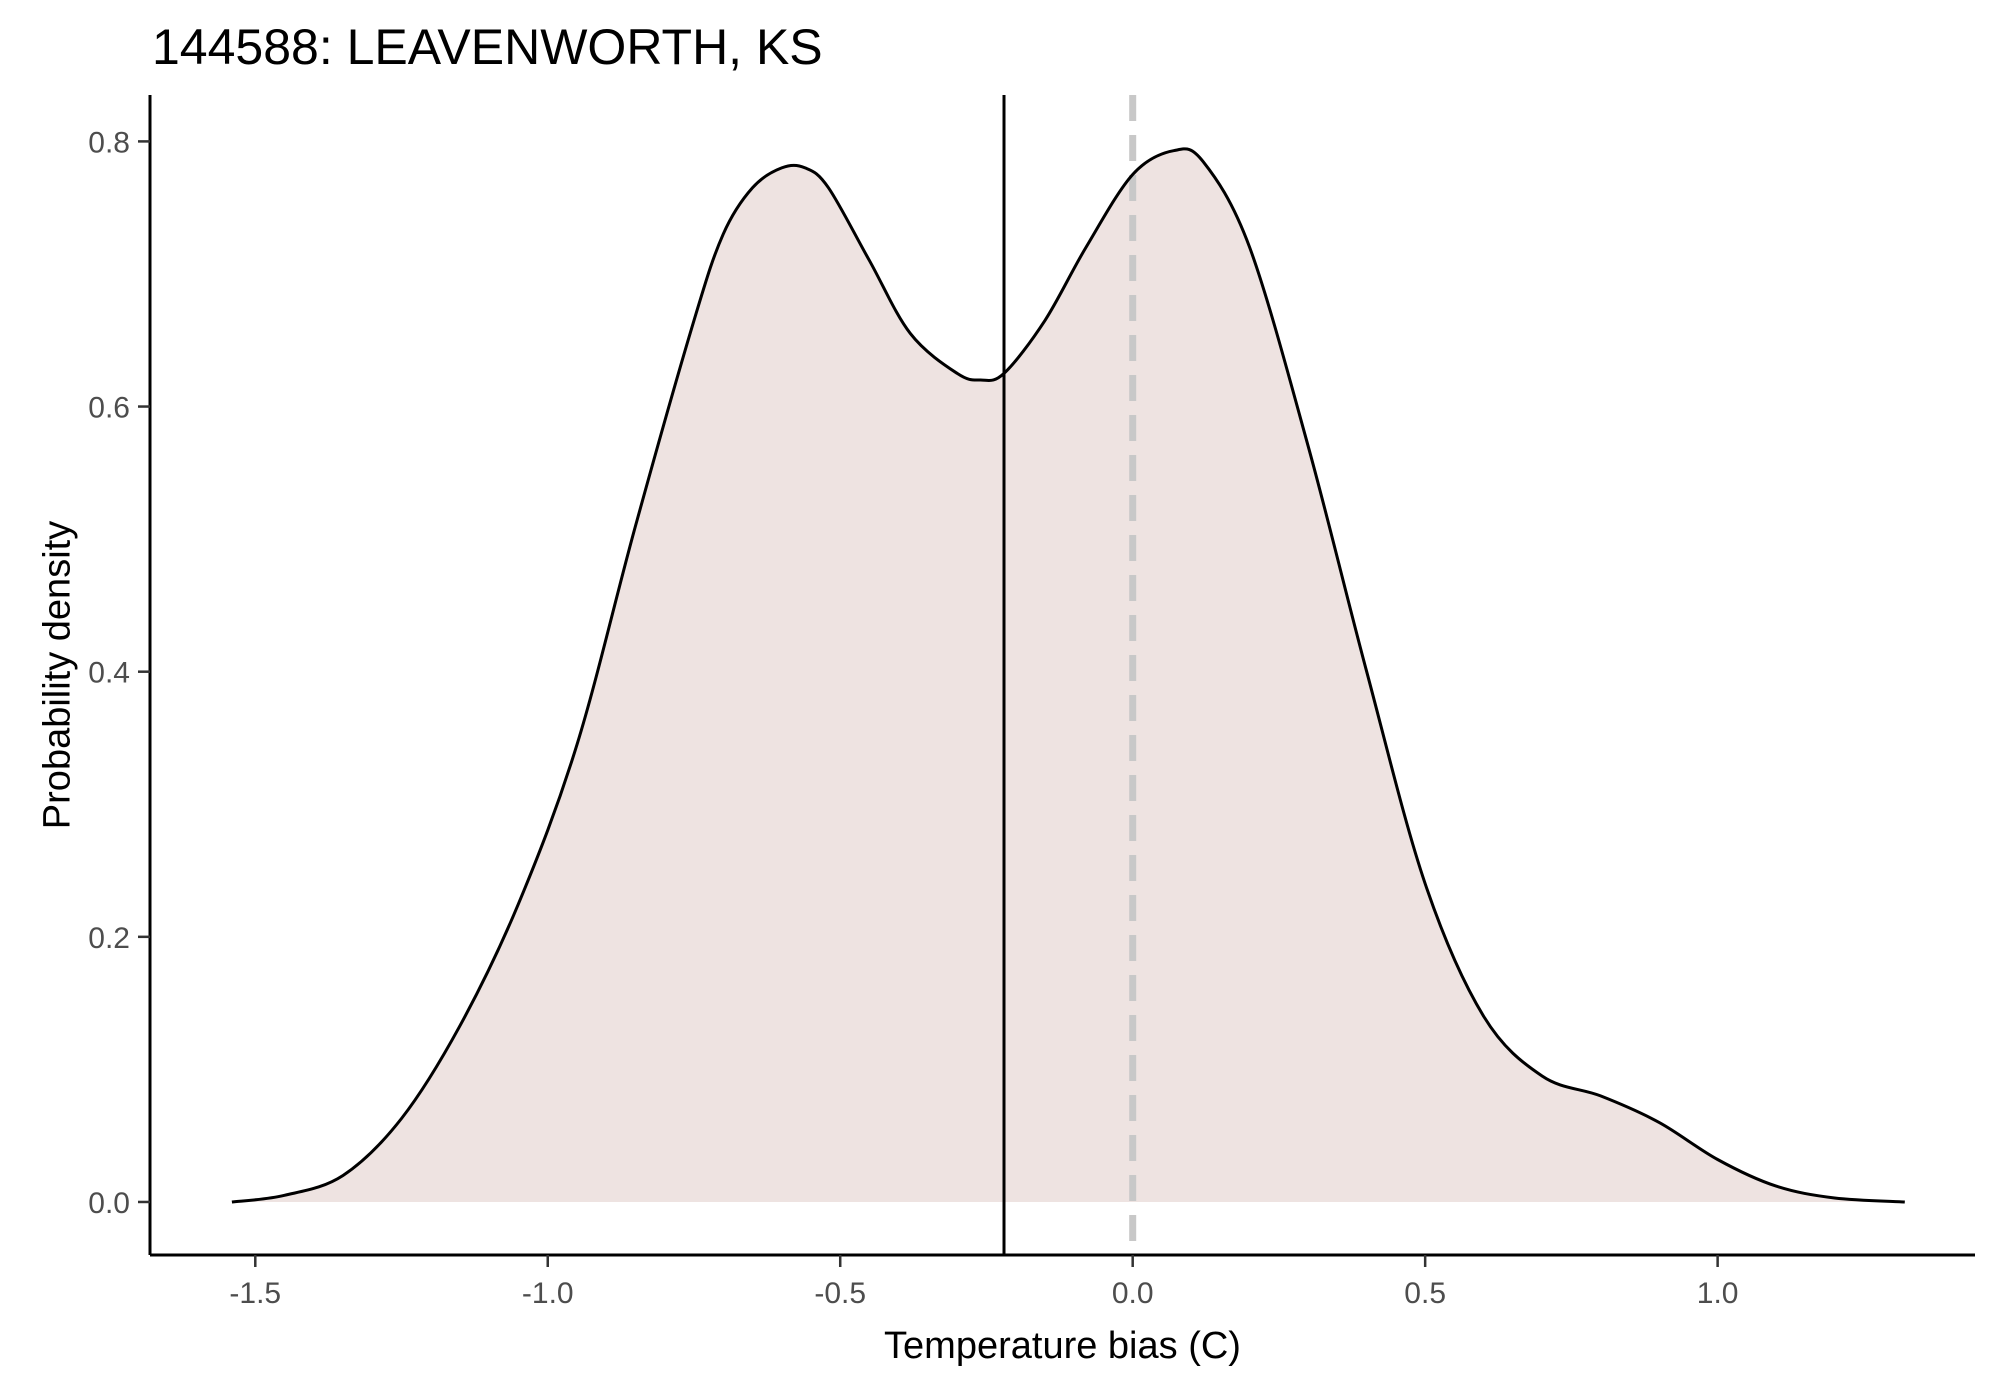 The width and height of the screenshot is (1990, 1384). I want to click on x-axis-ticks: -1.5 -1.0 -0.5 0.0 0.5 1.0, so click(983, 1282).